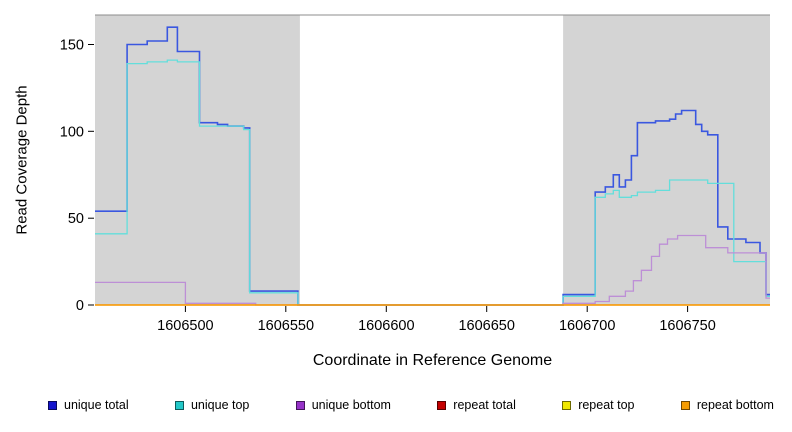 This screenshot has width=792, height=432. I want to click on legend-label: repeat top, so click(606, 405).